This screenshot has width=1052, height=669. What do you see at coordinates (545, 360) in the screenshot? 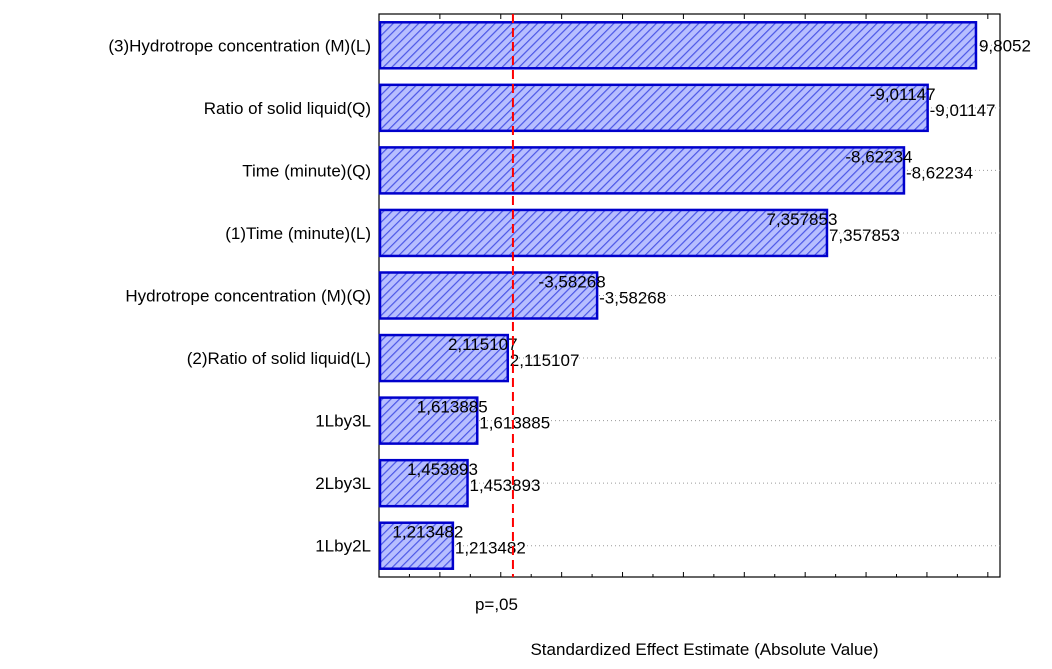
I see `data-label: 2,115107` at bounding box center [545, 360].